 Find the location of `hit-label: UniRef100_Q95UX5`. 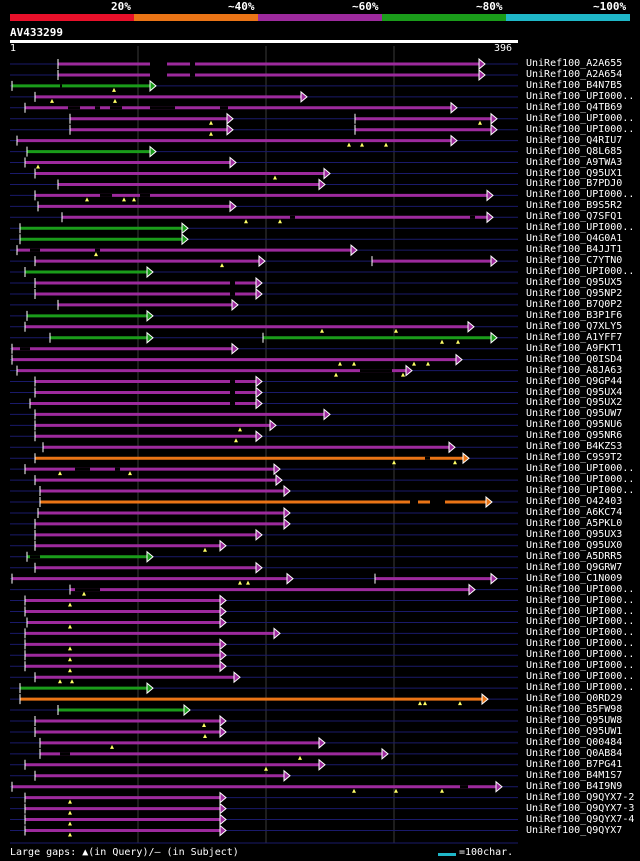

hit-label: UniRef100_Q95UX5 is located at coordinates (574, 282).